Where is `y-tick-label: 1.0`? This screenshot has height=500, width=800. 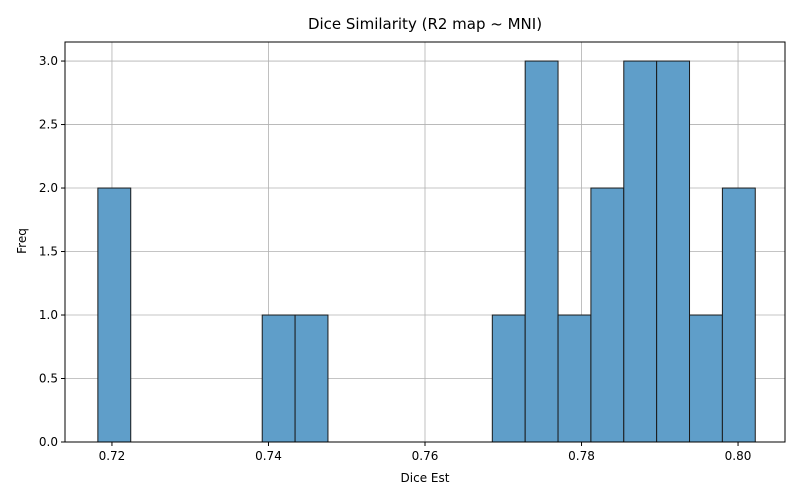 y-tick-label: 1.0 is located at coordinates (48, 315).